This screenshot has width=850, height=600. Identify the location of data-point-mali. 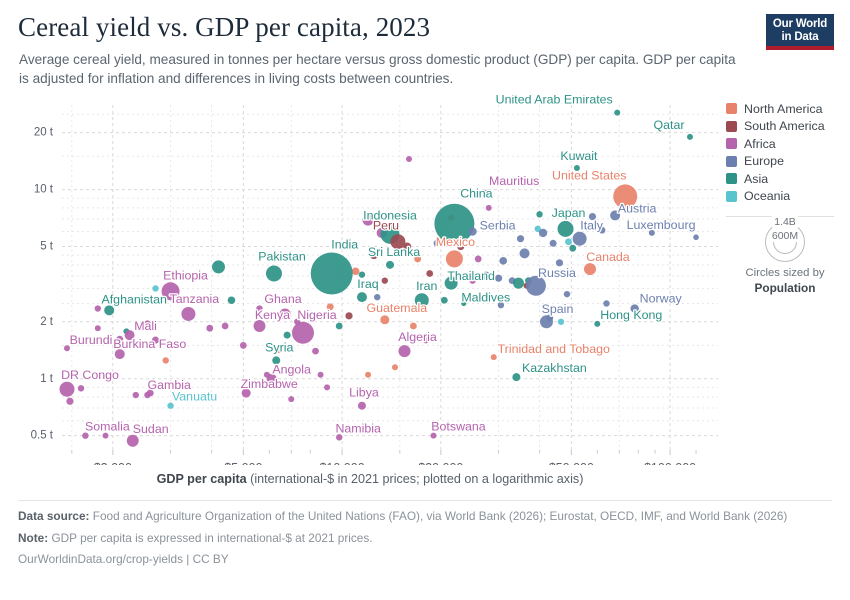
(129, 335).